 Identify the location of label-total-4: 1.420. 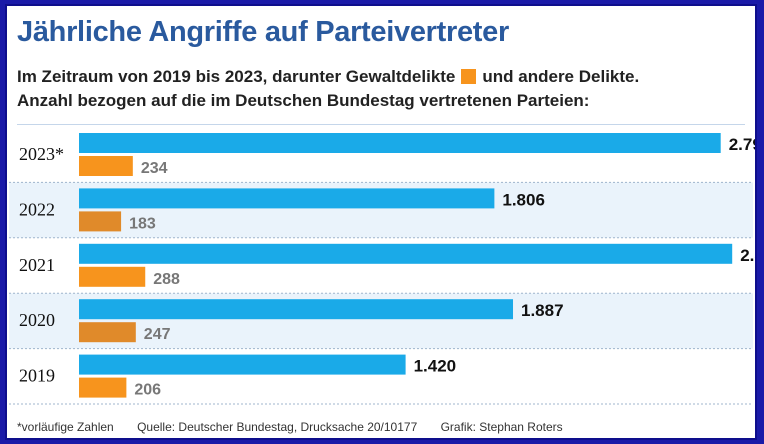
(435, 366).